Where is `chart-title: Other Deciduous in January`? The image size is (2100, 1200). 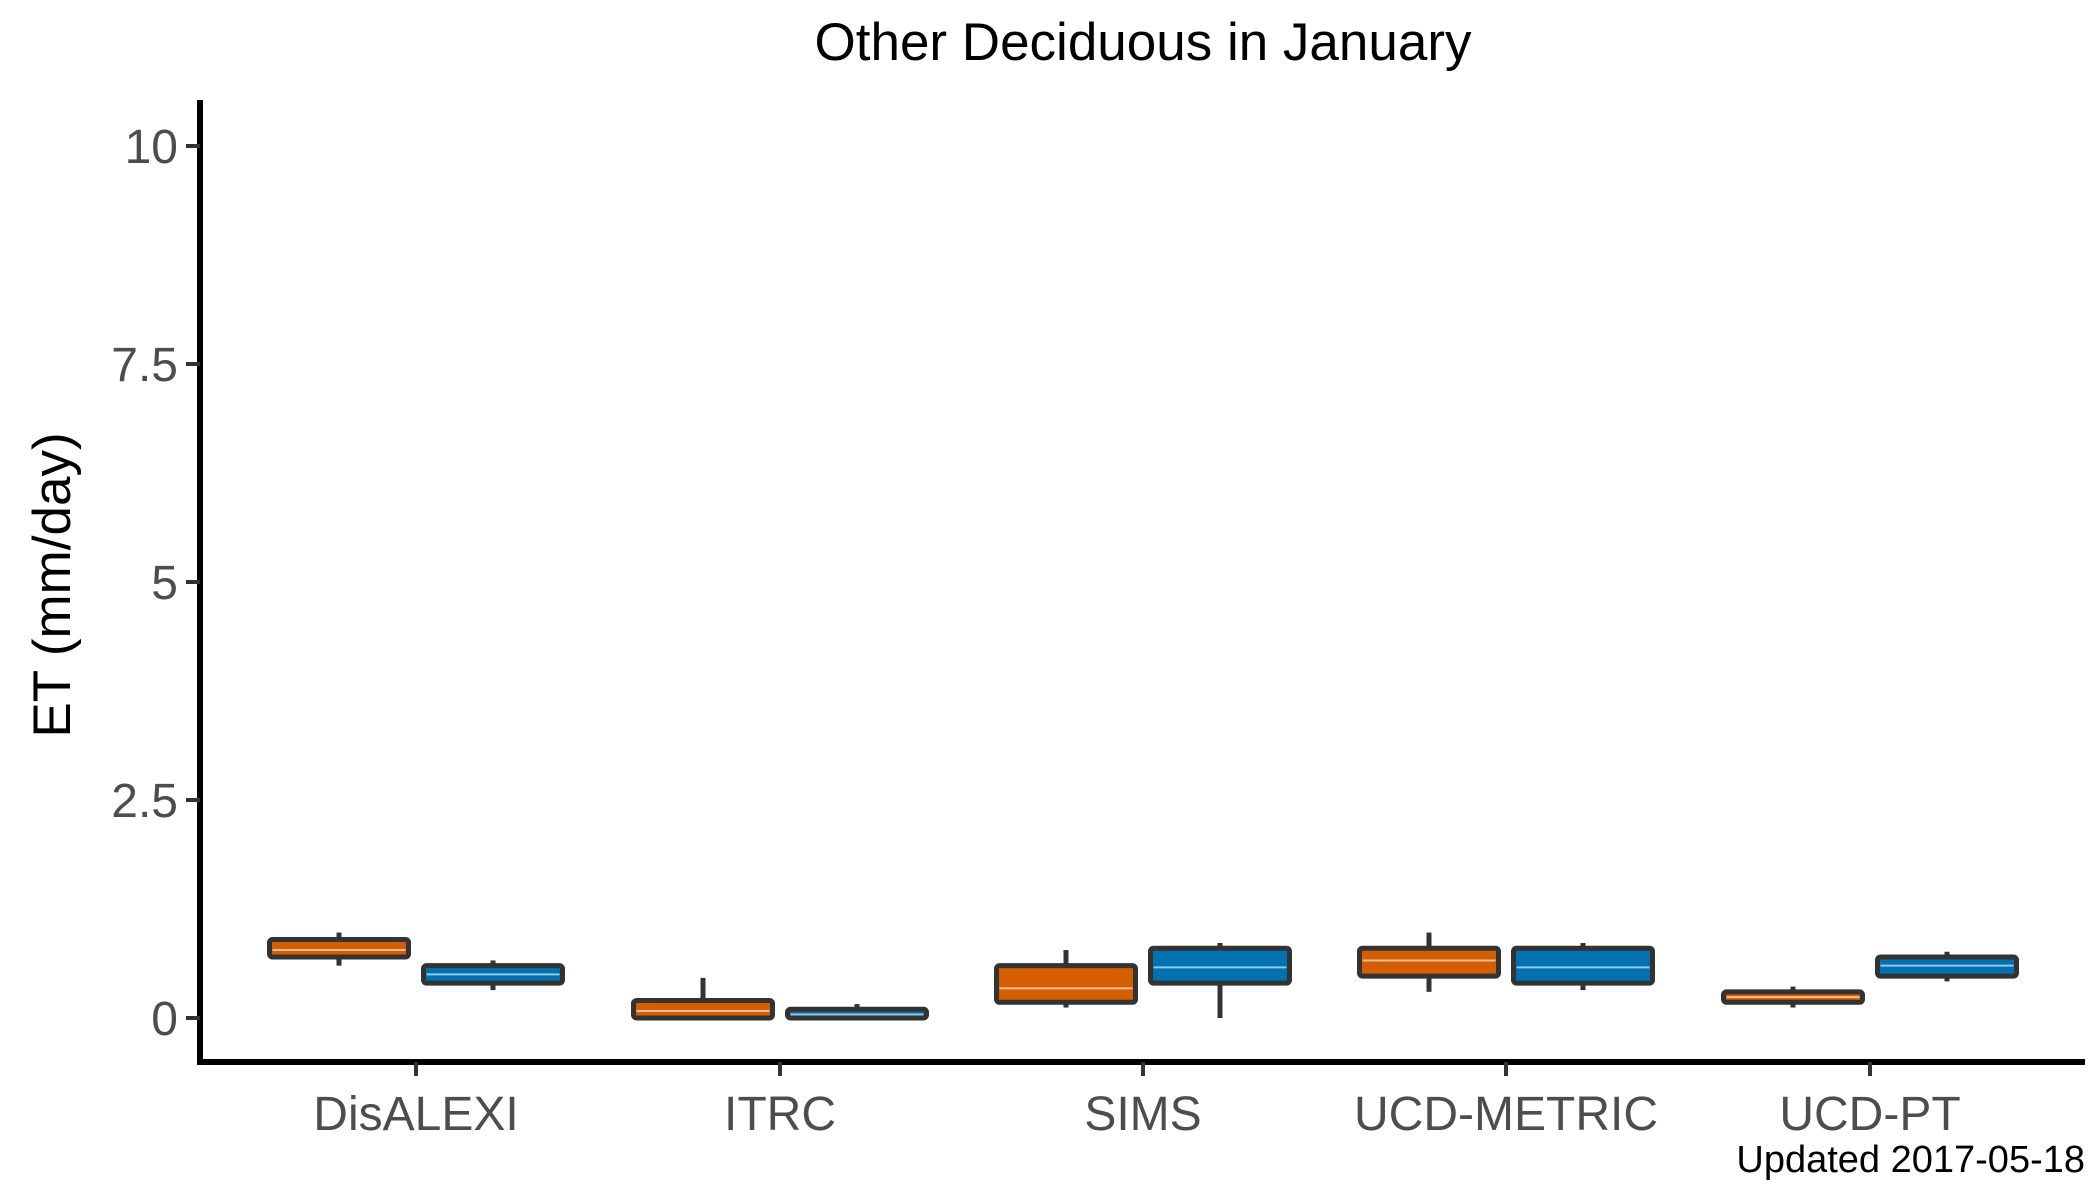
chart-title: Other Deciduous in January is located at coordinates (1143, 42).